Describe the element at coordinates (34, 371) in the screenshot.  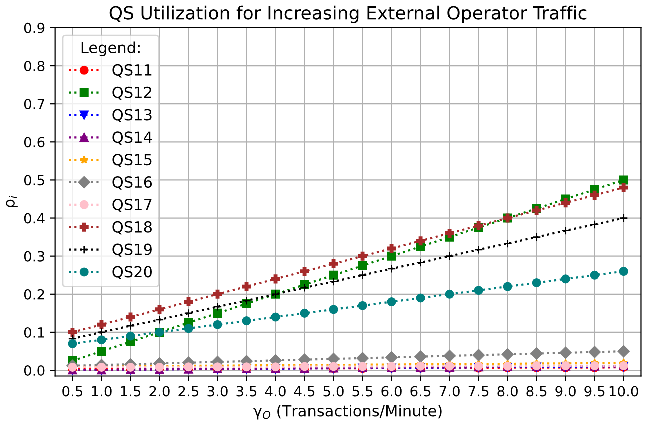
I see `y-tick-label: 0.0` at that location.